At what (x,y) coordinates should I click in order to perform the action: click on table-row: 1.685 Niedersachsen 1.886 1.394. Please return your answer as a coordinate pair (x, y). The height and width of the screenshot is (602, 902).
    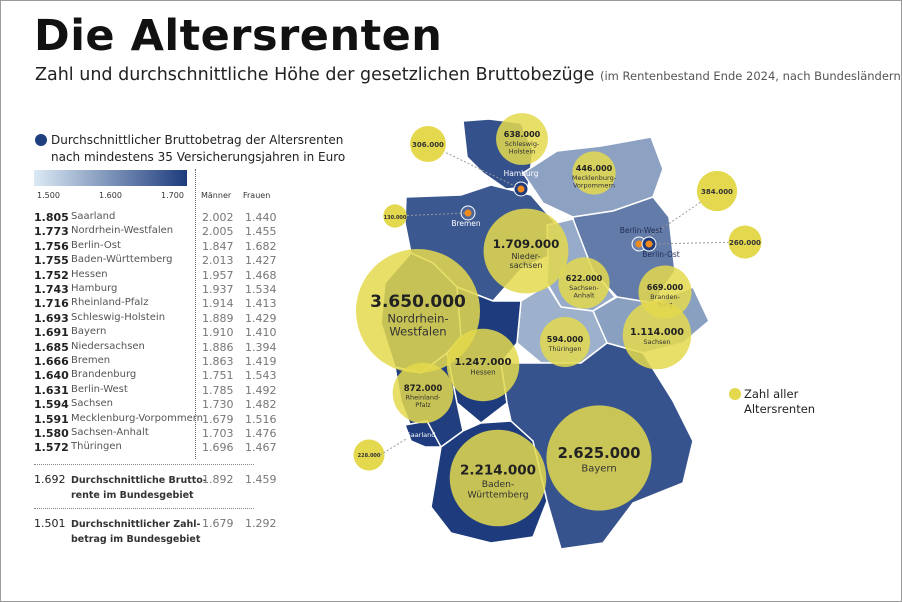
    Looking at the image, I should click on (164, 348).